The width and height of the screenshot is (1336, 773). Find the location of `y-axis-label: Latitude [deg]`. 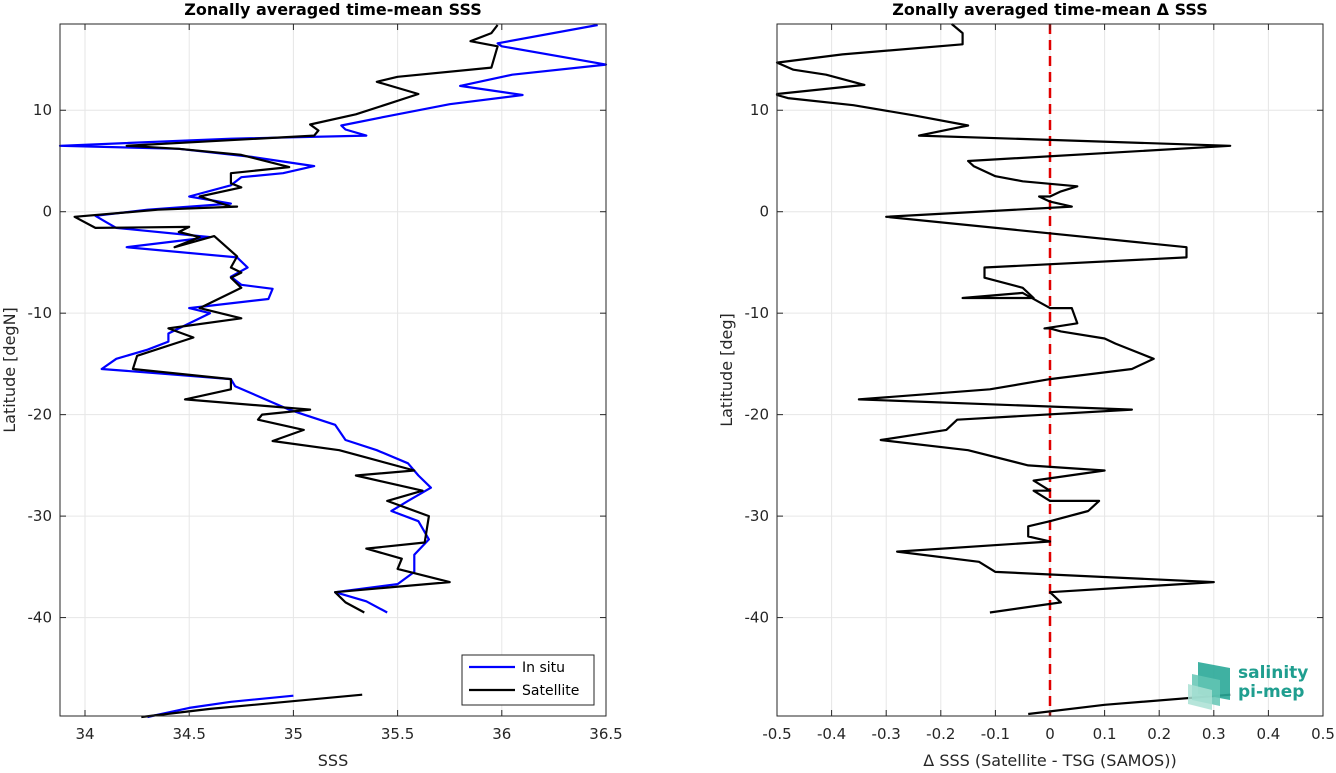

y-axis-label: Latitude [deg] is located at coordinates (726, 370).